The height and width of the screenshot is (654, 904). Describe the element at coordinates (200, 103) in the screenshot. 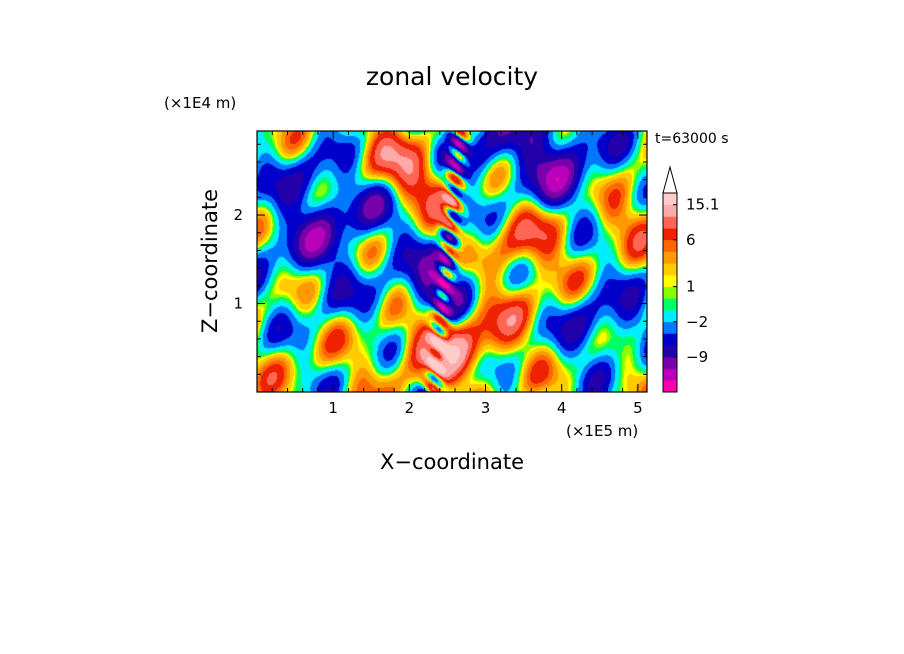

I see `y-unit-label: (×1E4 m)` at that location.